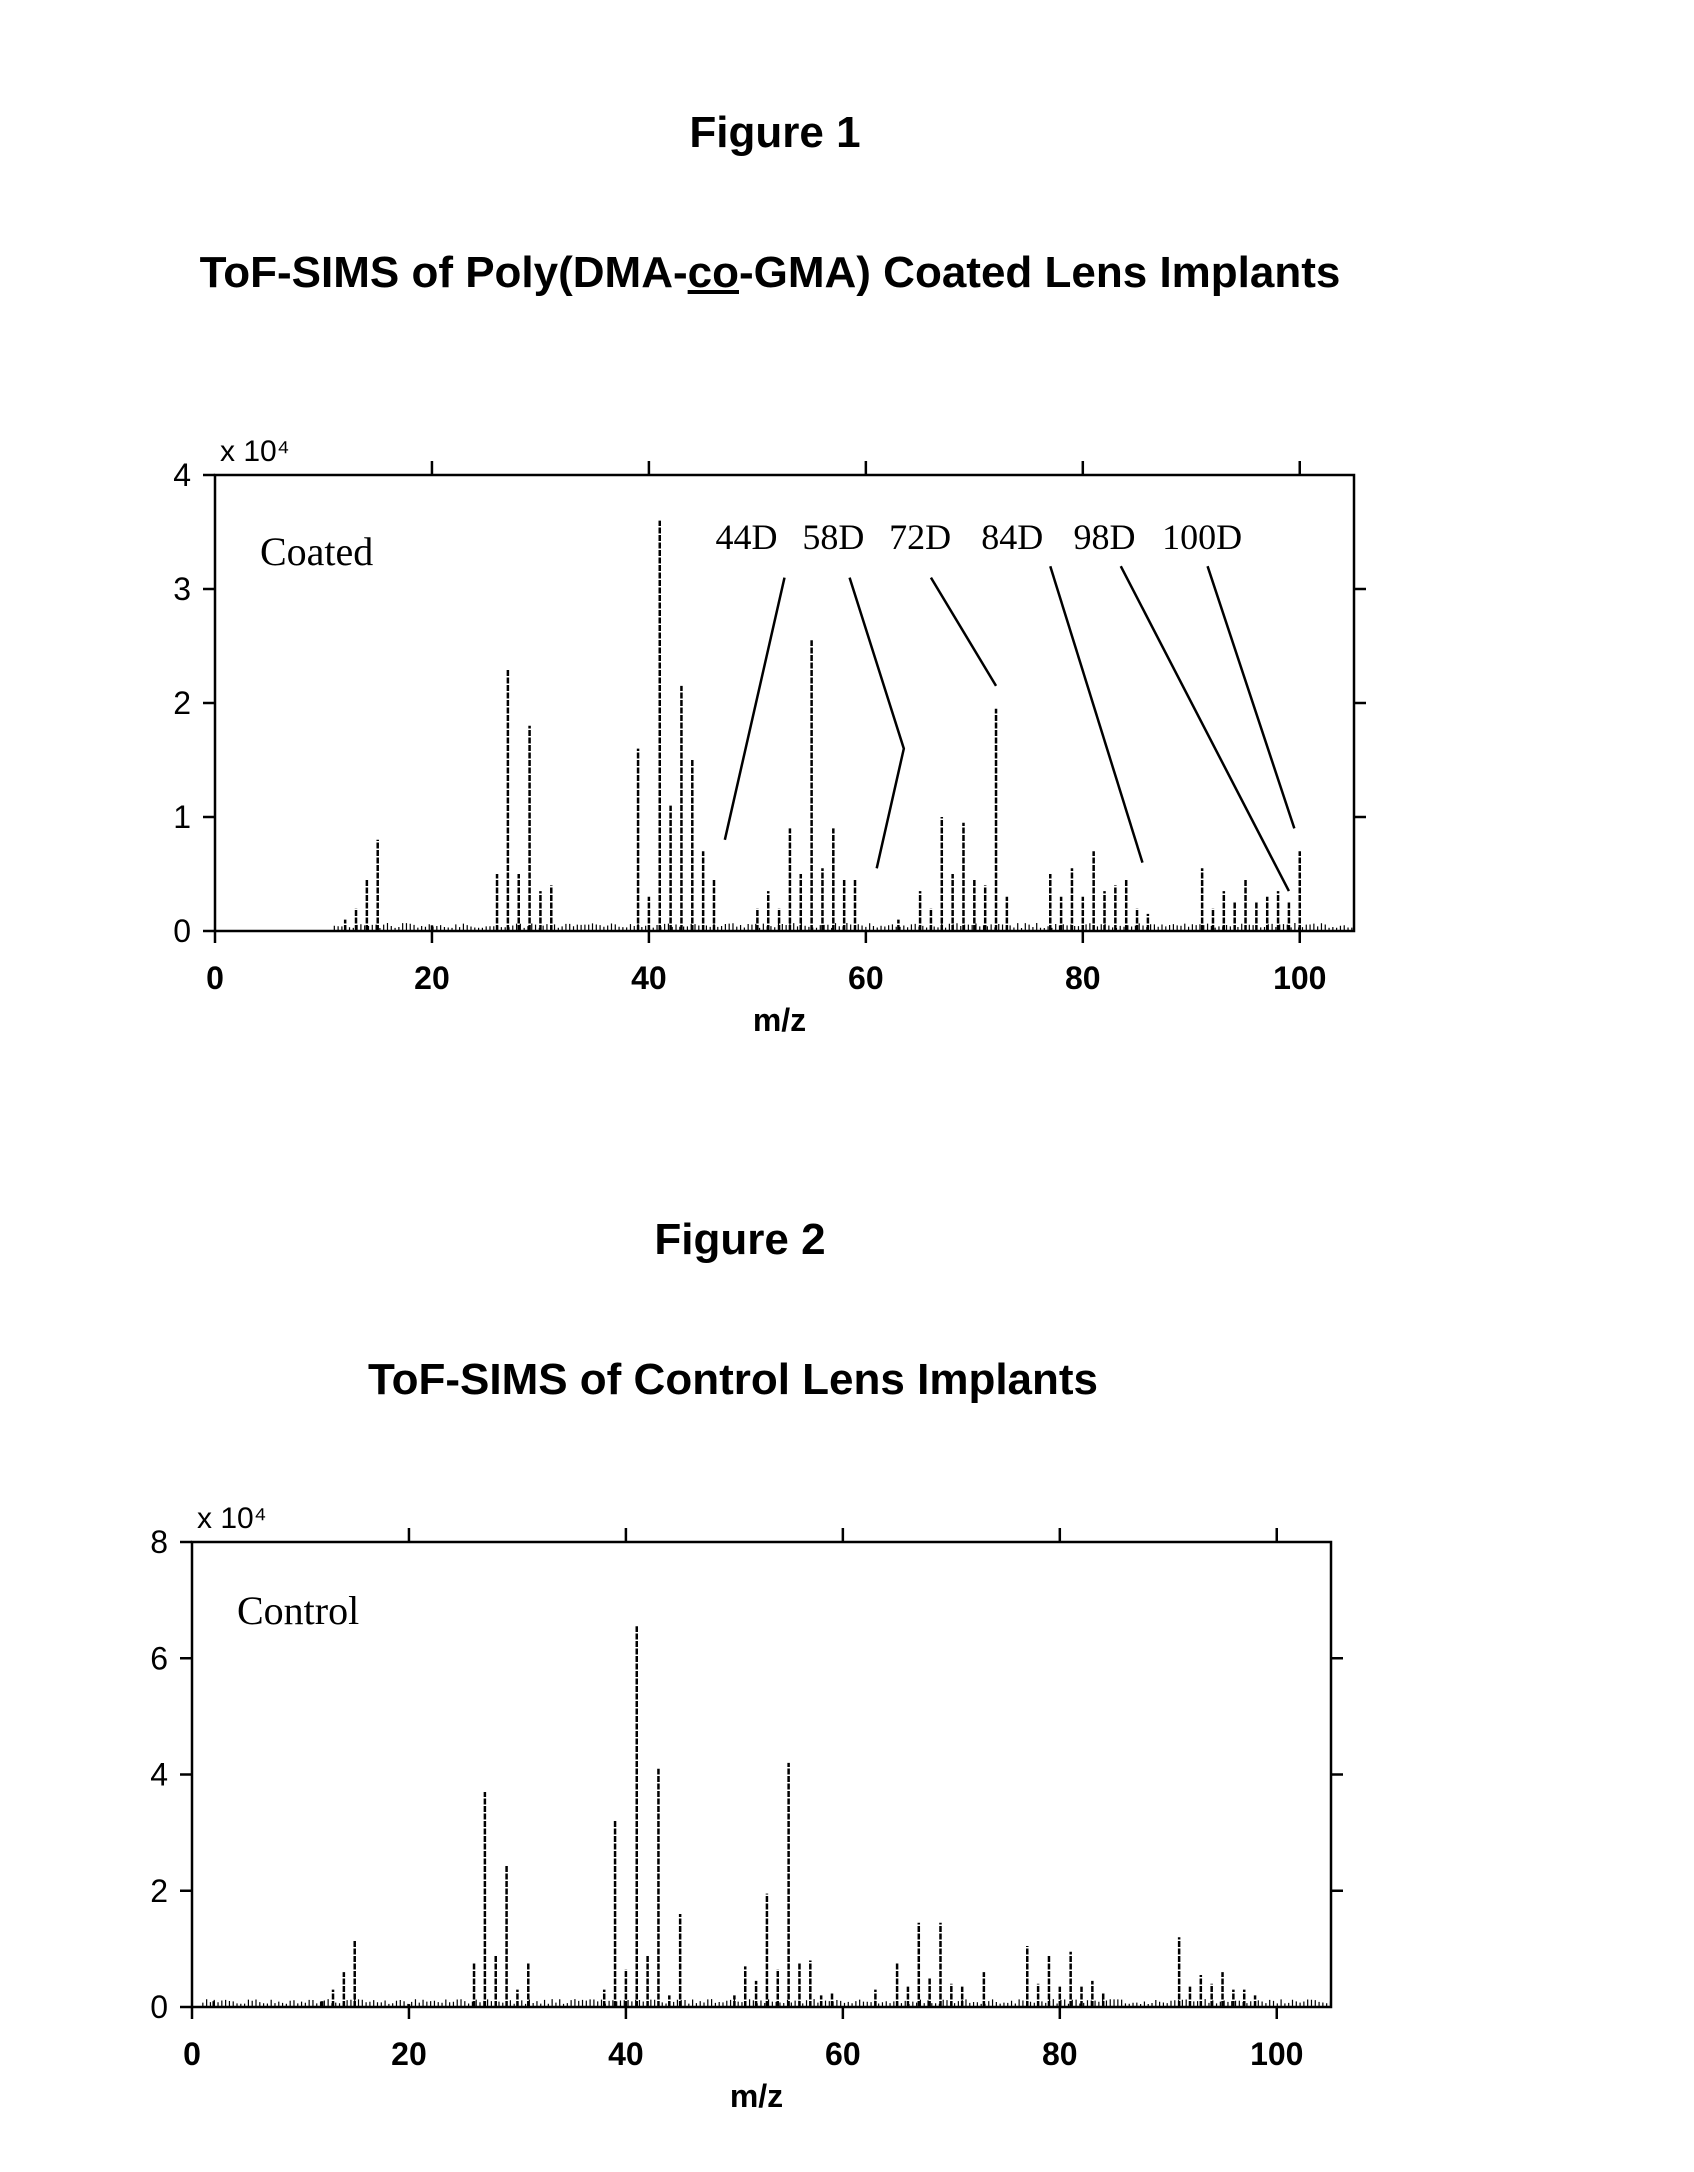  I want to click on x-axis-label: m/z, so click(756, 2096).